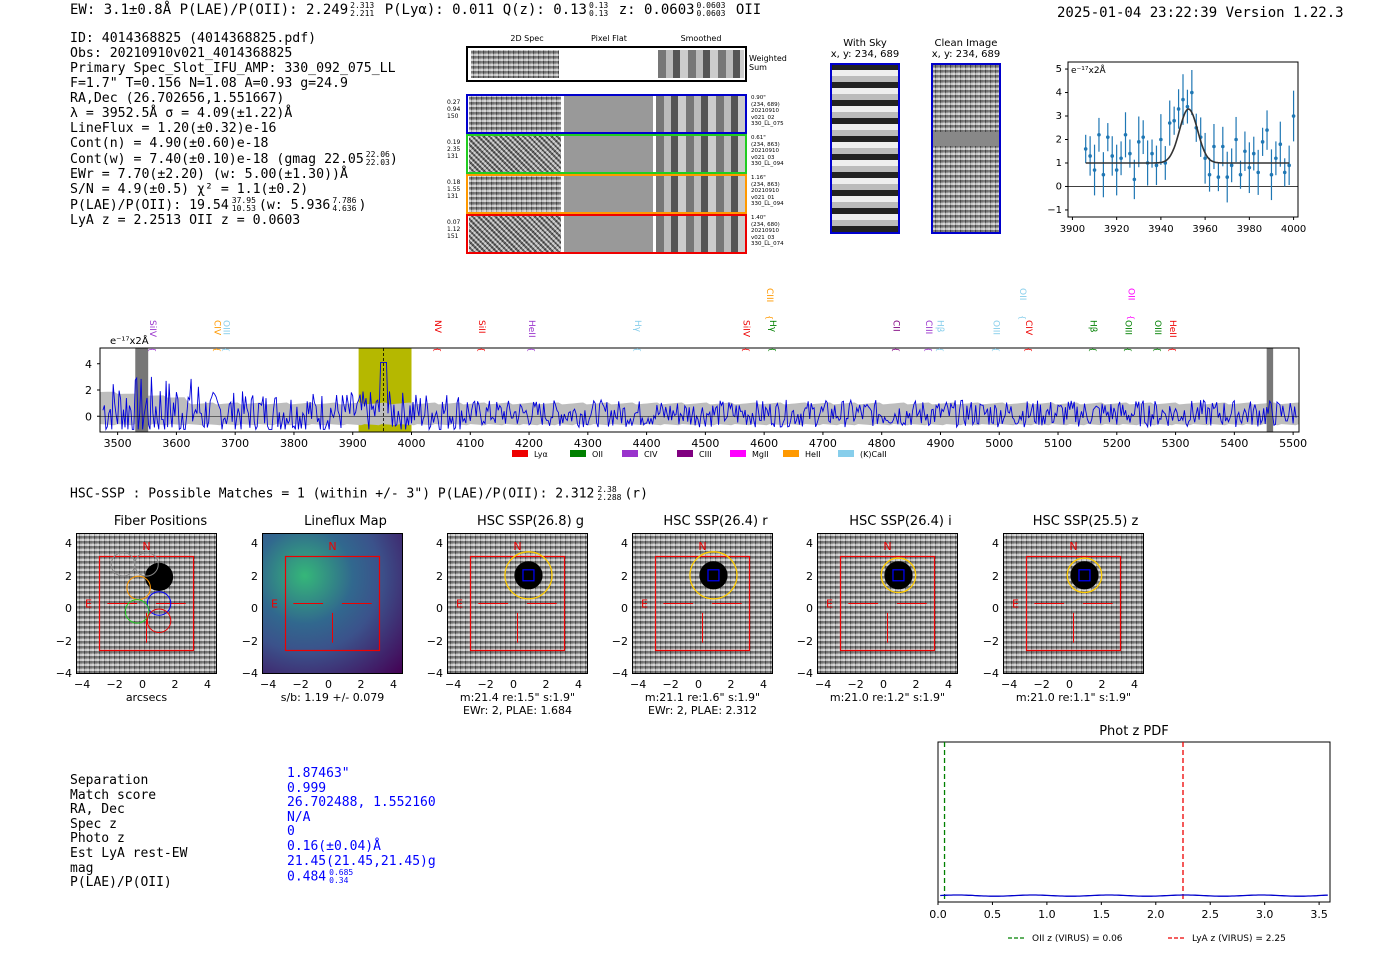  Describe the element at coordinates (651, 454) in the screenshot. I see `spectrum-legend-label: CIV` at that location.